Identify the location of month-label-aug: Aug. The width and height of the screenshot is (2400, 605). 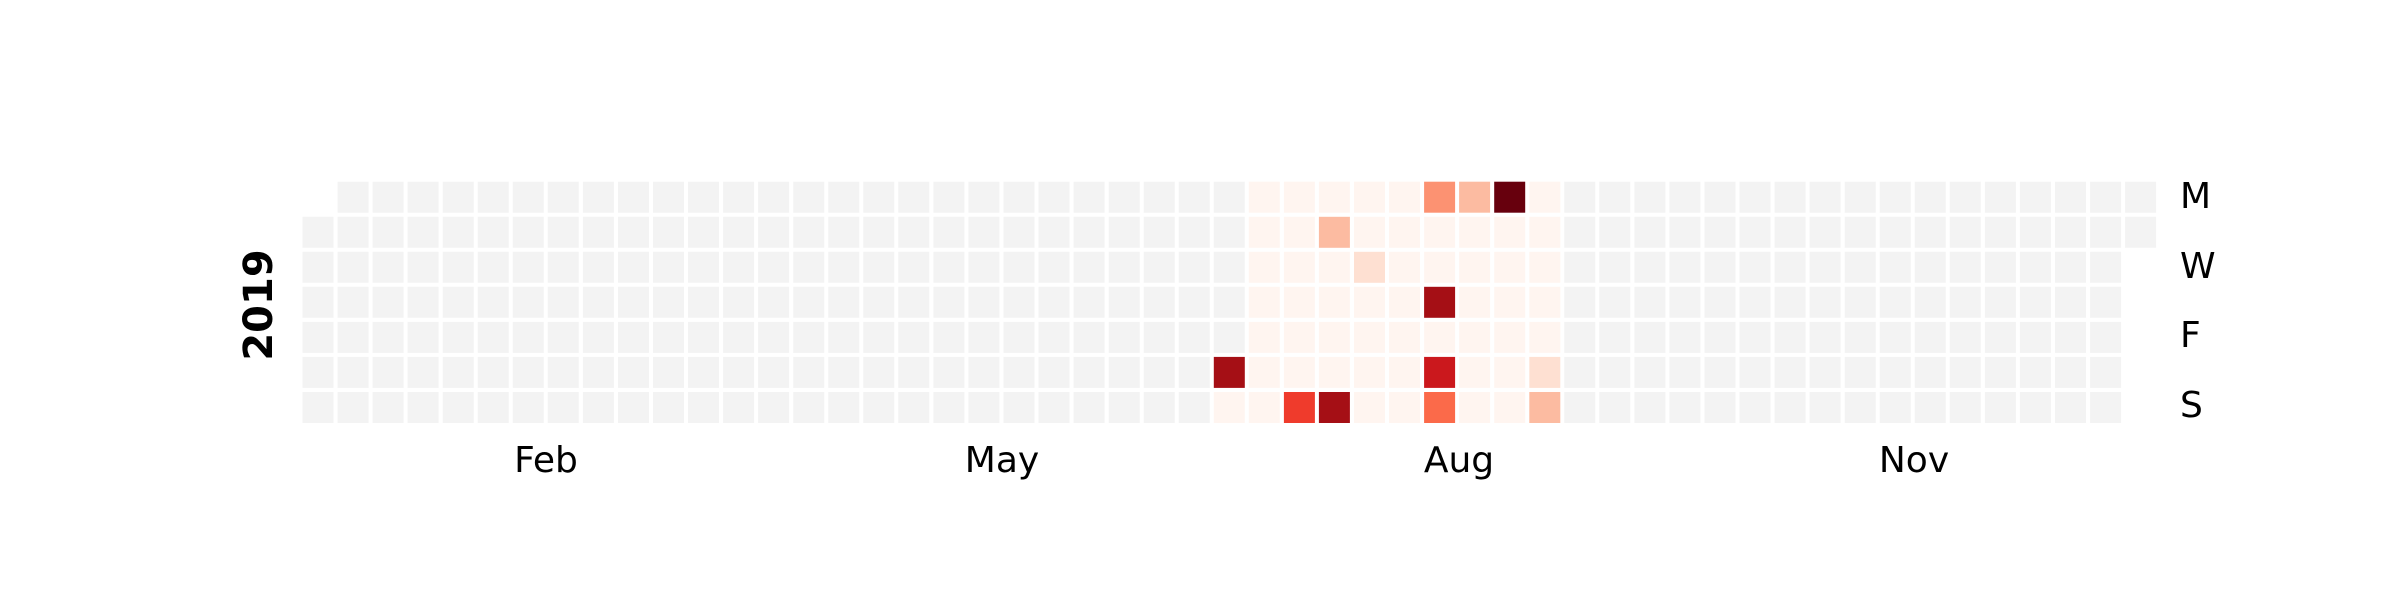
(1459, 460).